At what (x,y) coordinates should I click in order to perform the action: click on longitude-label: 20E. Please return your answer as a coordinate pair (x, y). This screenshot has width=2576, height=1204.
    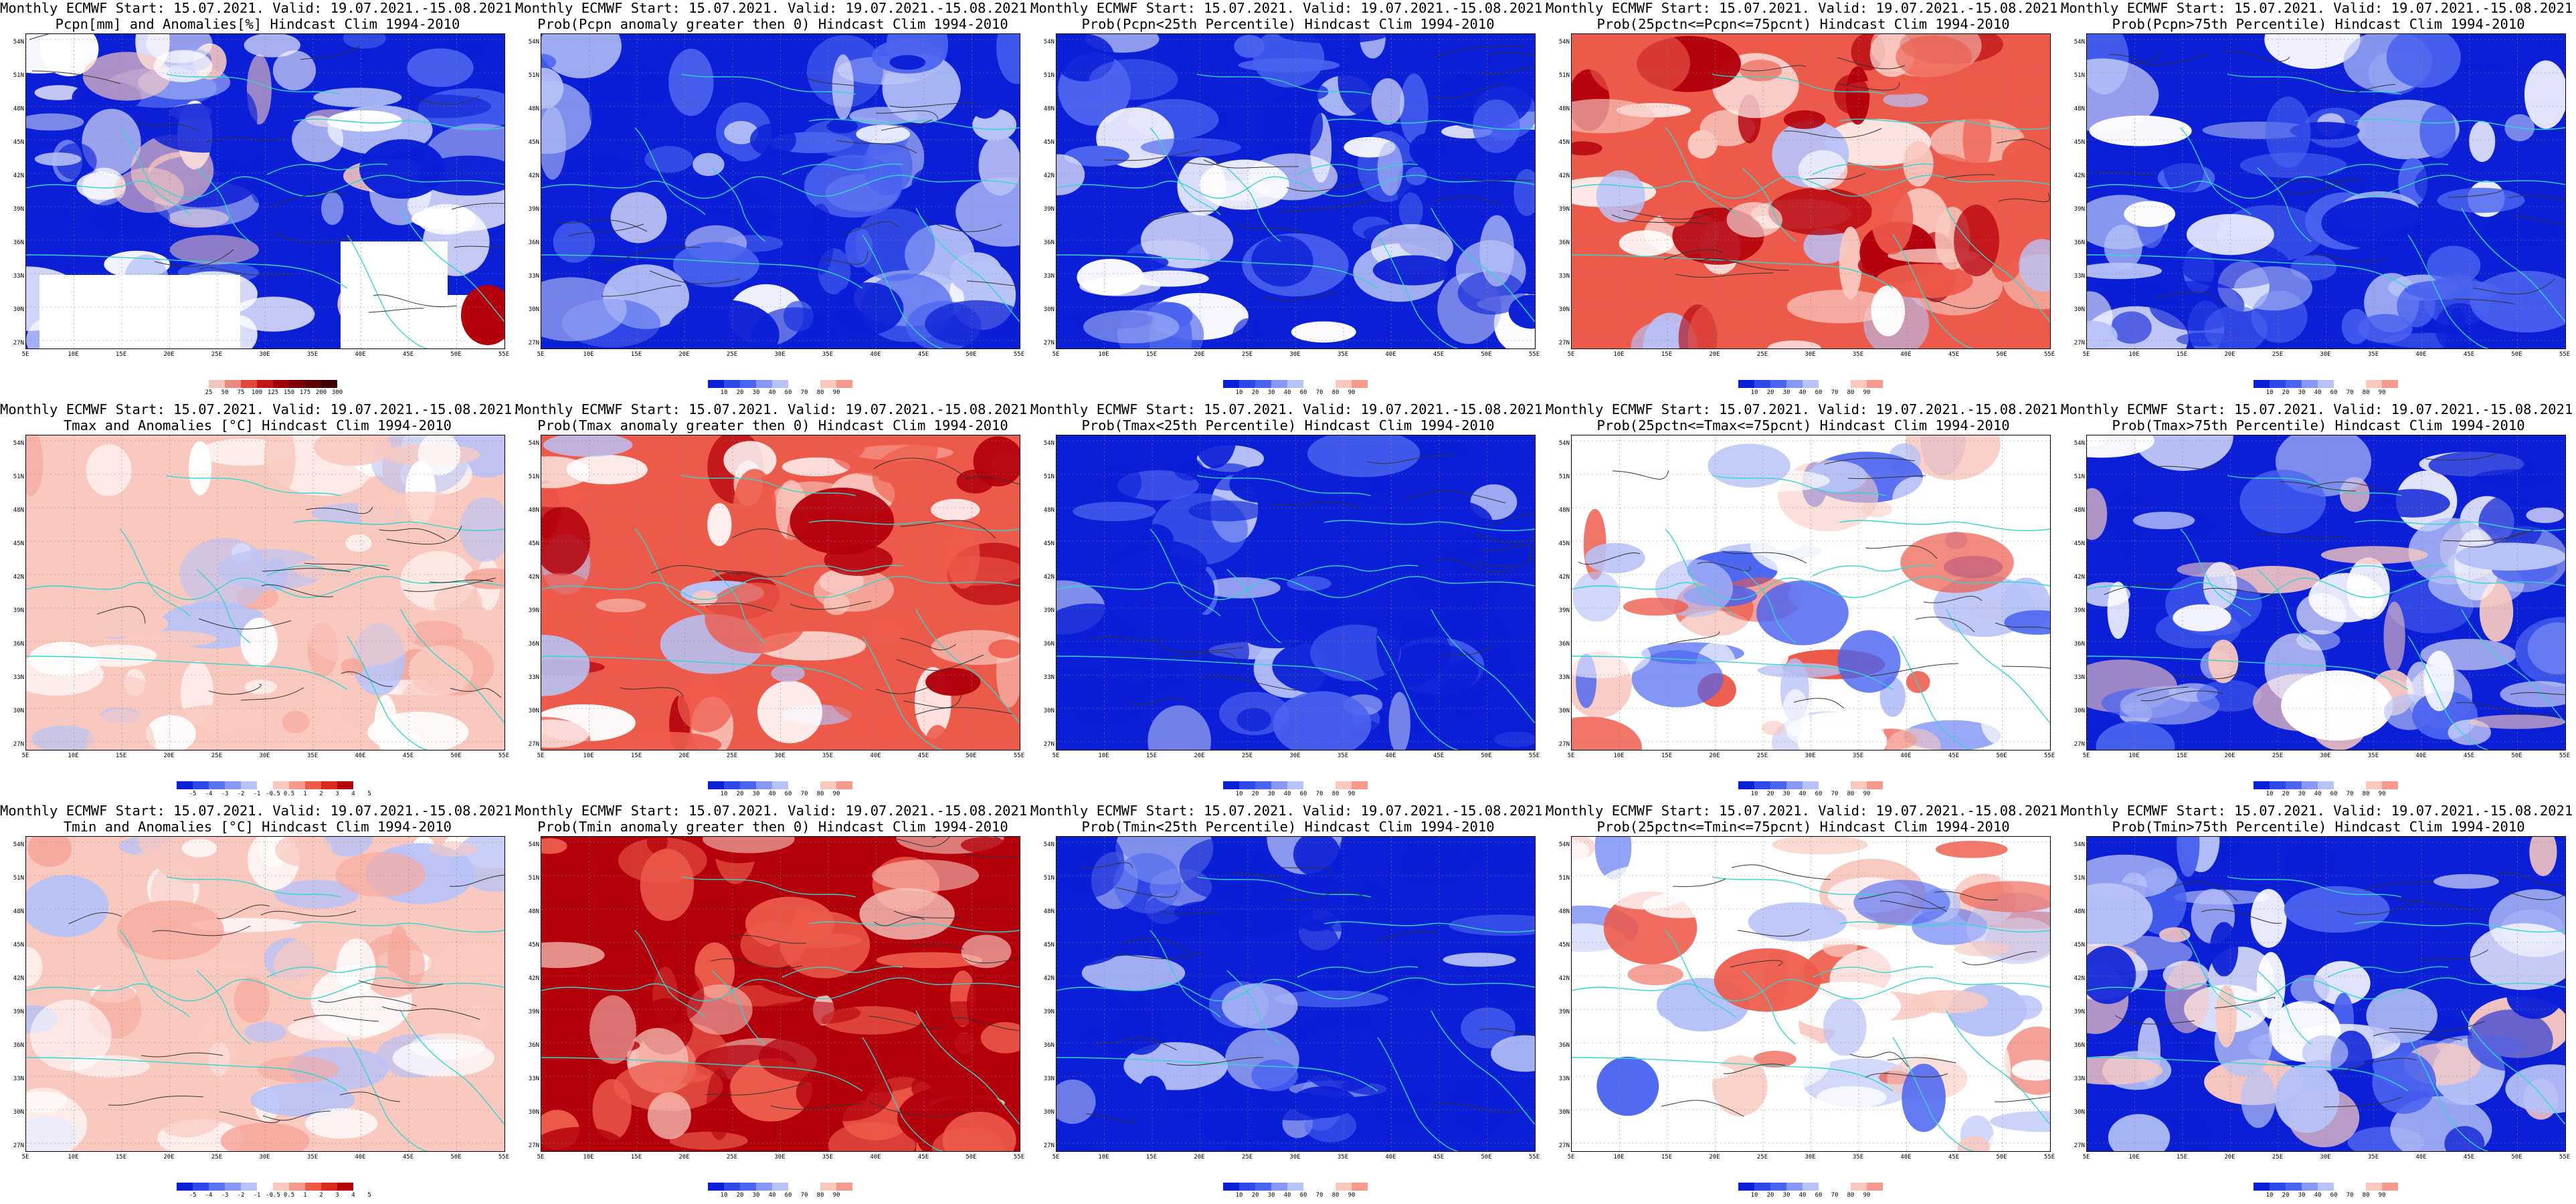
    Looking at the image, I should click on (1714, 354).